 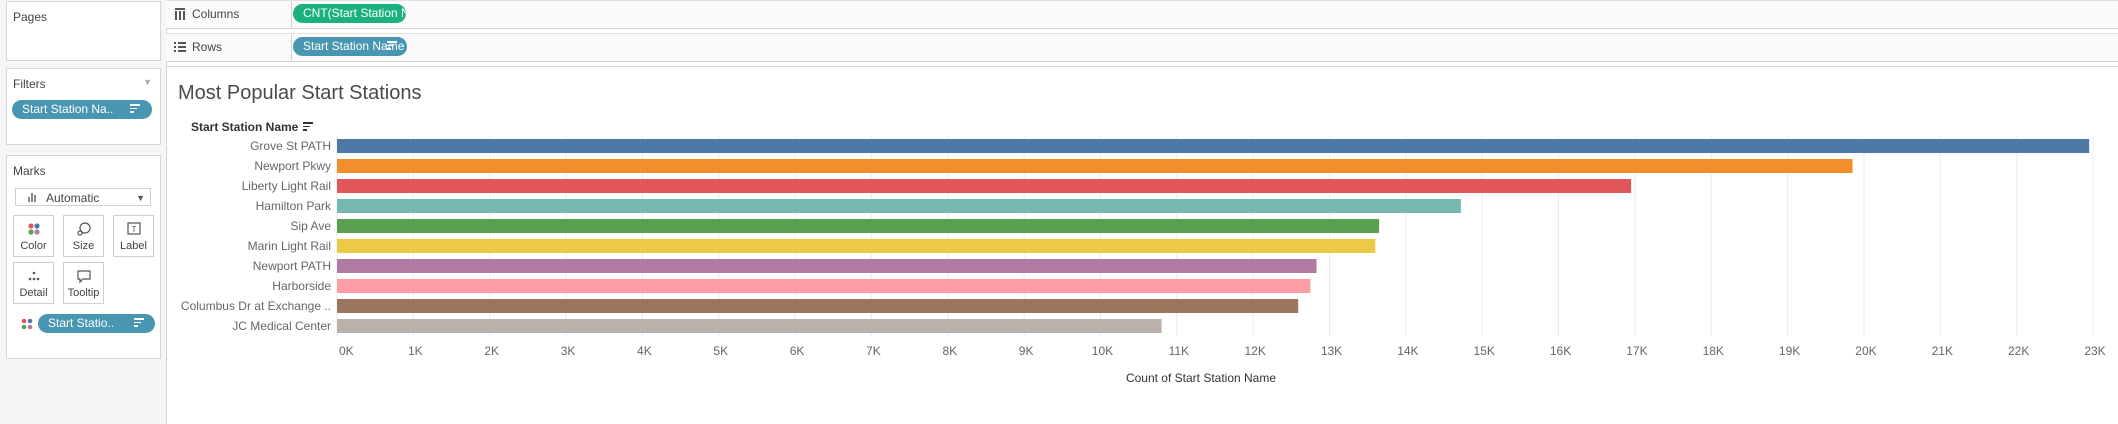 What do you see at coordinates (1102, 351) in the screenshot?
I see `x-tick-label: 10K` at bounding box center [1102, 351].